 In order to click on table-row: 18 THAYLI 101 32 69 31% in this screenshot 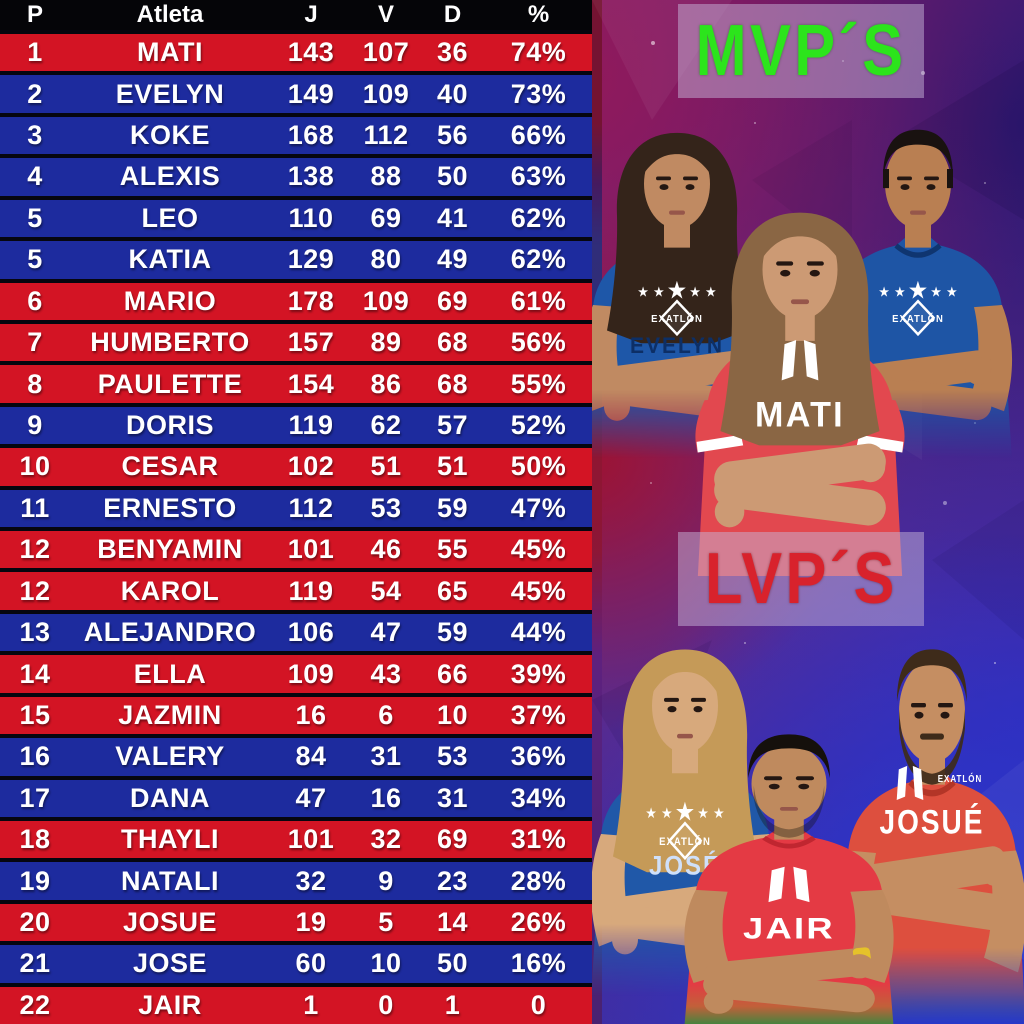, I will do `click(296, 838)`.